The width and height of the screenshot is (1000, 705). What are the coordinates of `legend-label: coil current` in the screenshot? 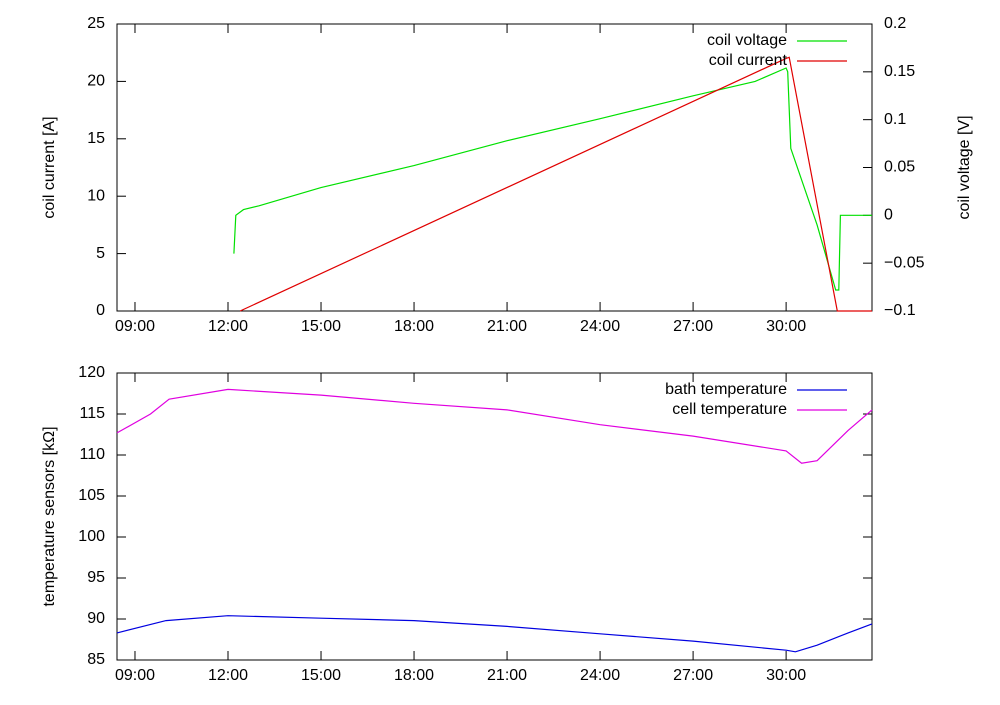 It's located at (748, 60).